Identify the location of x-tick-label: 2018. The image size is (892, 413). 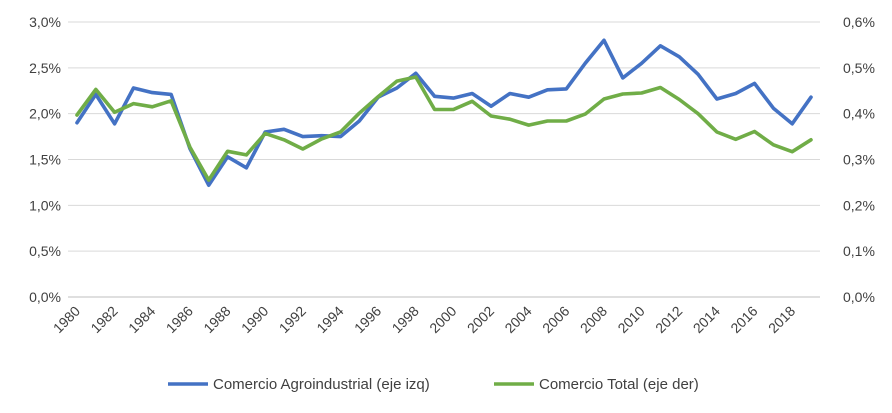
(781, 319).